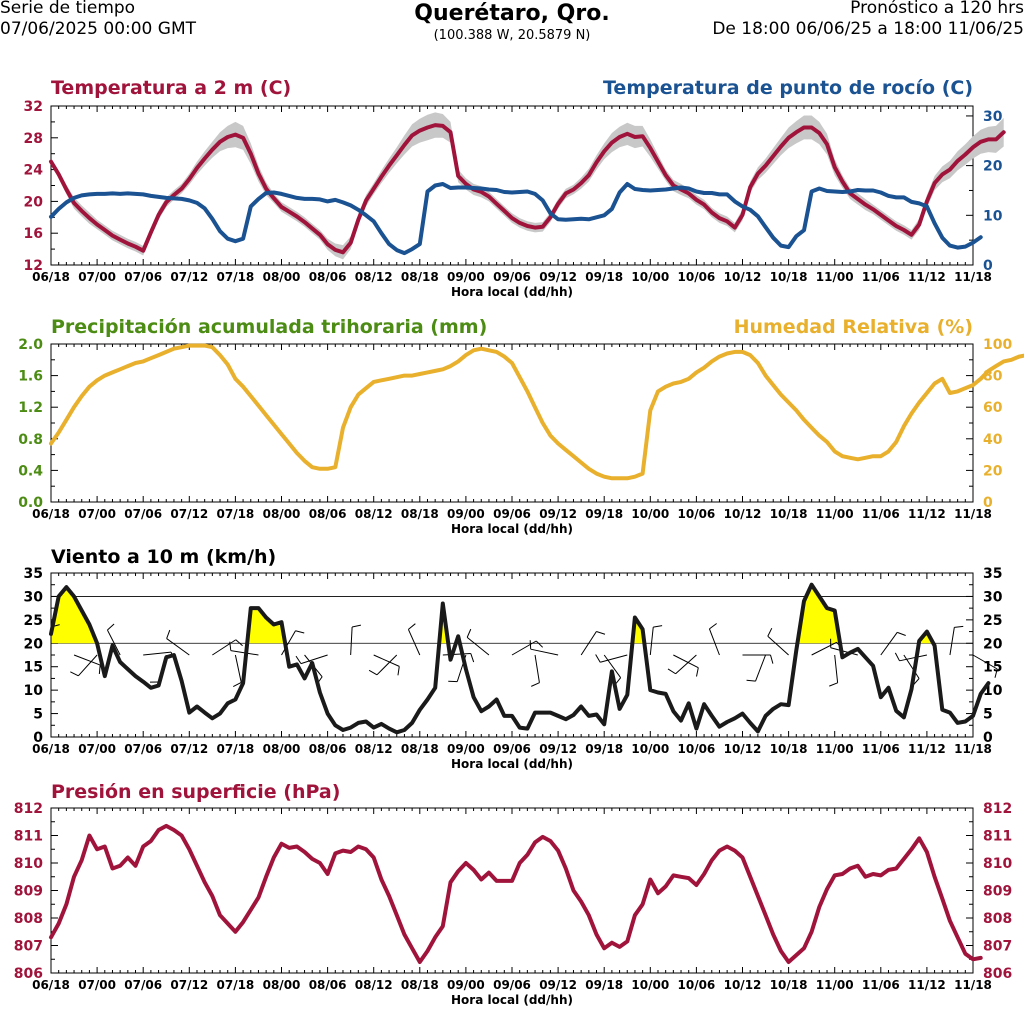  Describe the element at coordinates (38, 715) in the screenshot. I see `y-left-tick-label: 5` at that location.